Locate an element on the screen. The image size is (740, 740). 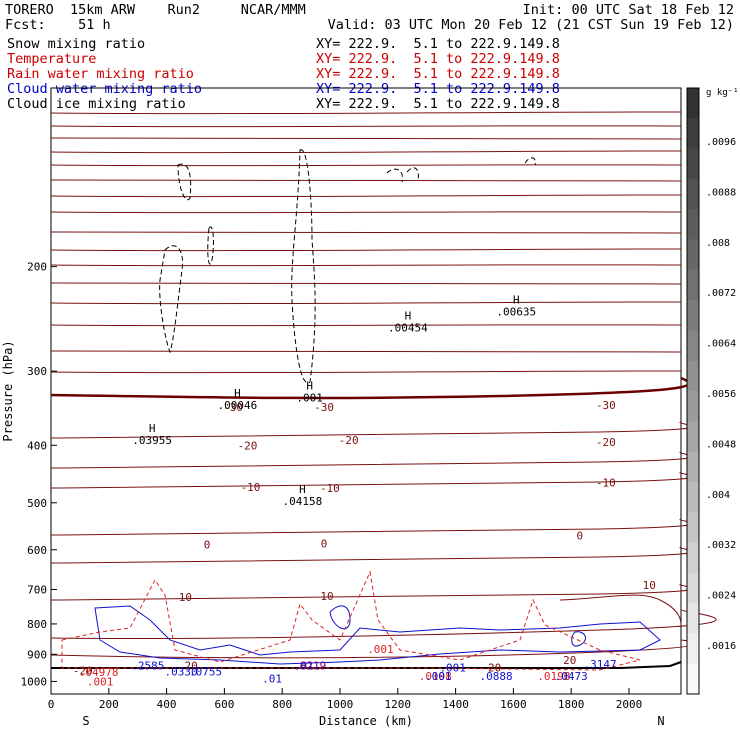
cloud-water-max-value: .0888 is located at coordinates (495, 676).